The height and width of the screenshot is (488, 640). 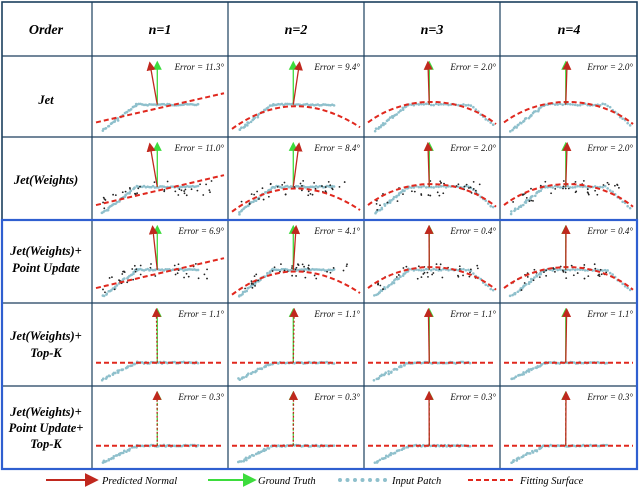 I want to click on row-label-point-update-top-k: Jet(Weights)+ Point Update+ Top-K, so click(x=46, y=428).